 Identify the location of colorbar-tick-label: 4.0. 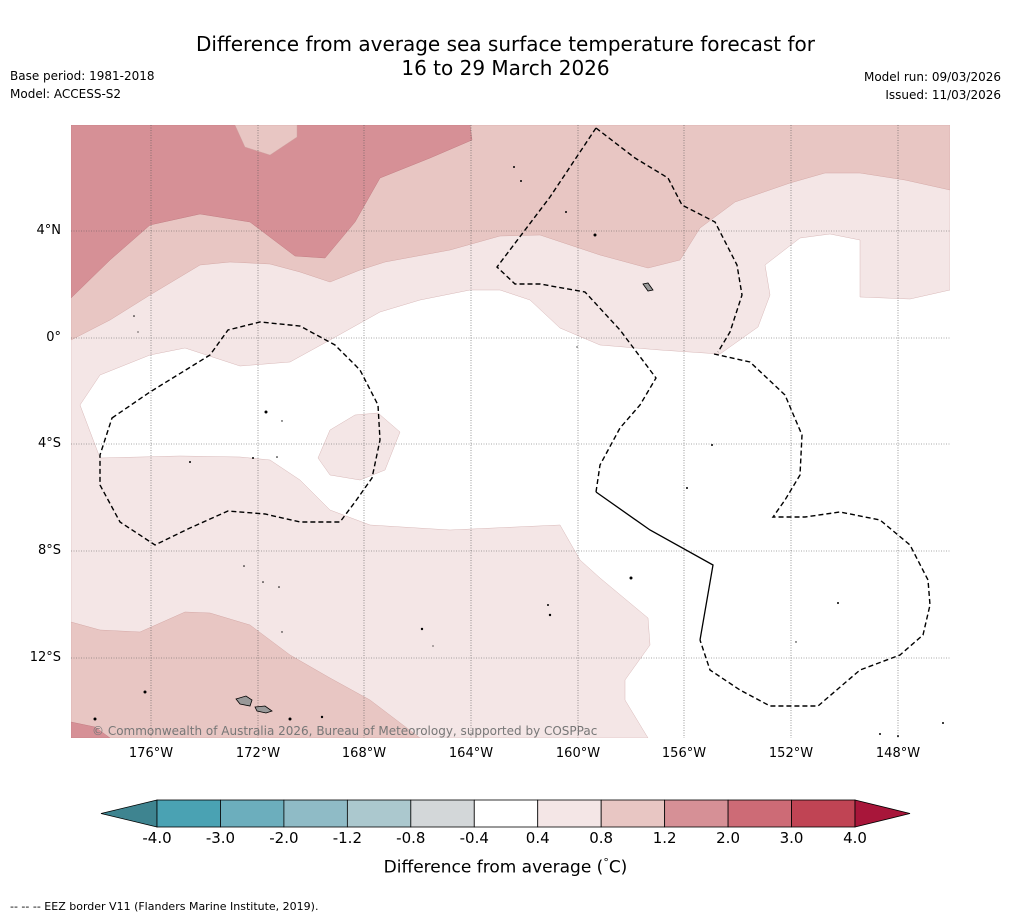
(855, 838).